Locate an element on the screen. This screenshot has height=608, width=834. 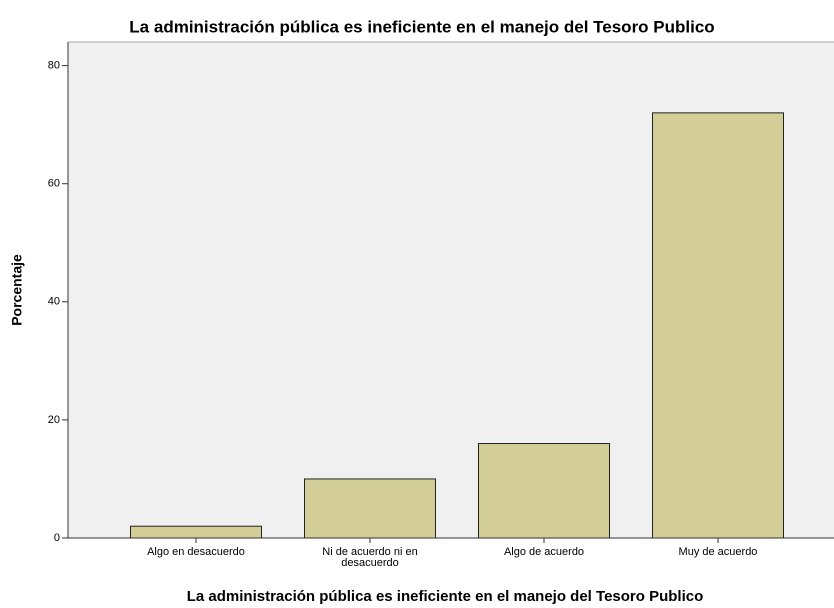
x-tick-label: Algo en desacuerdo is located at coordinates (196, 552).